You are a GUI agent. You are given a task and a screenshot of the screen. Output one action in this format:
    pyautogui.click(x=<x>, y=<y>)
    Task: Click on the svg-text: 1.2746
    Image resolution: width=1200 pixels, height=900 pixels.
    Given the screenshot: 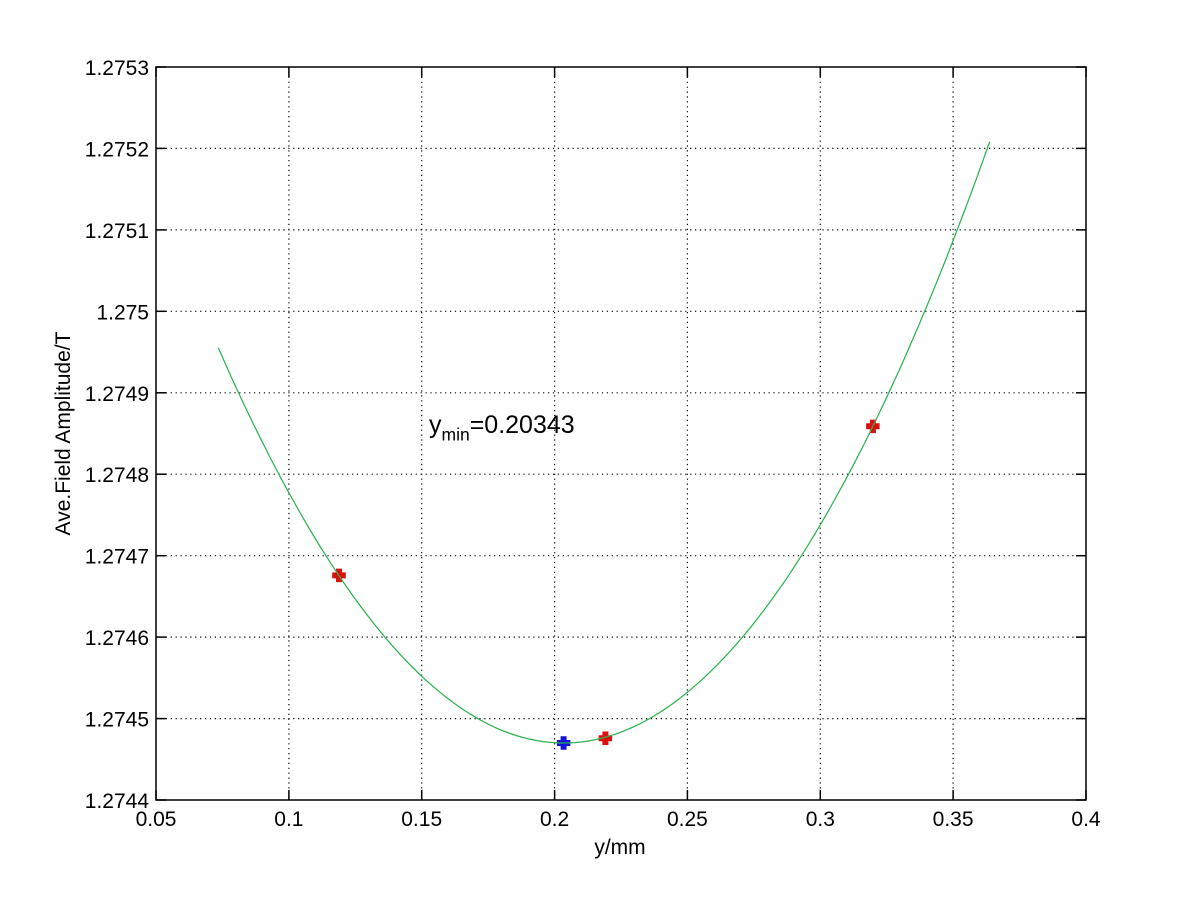 What is the action you would take?
    pyautogui.click(x=117, y=638)
    